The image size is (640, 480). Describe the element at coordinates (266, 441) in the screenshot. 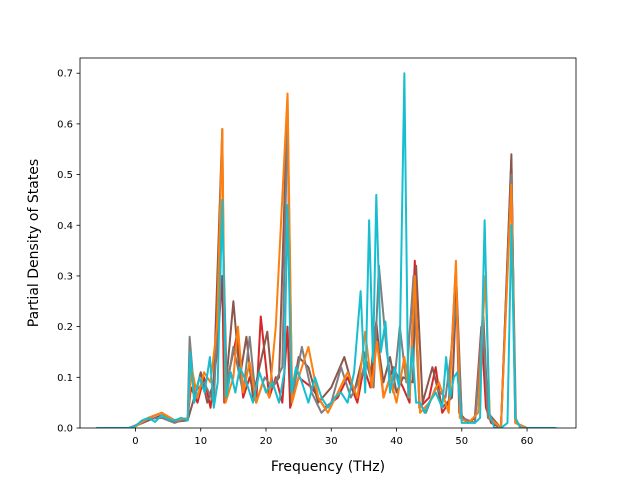

I see `x-tick-label: 20` at that location.